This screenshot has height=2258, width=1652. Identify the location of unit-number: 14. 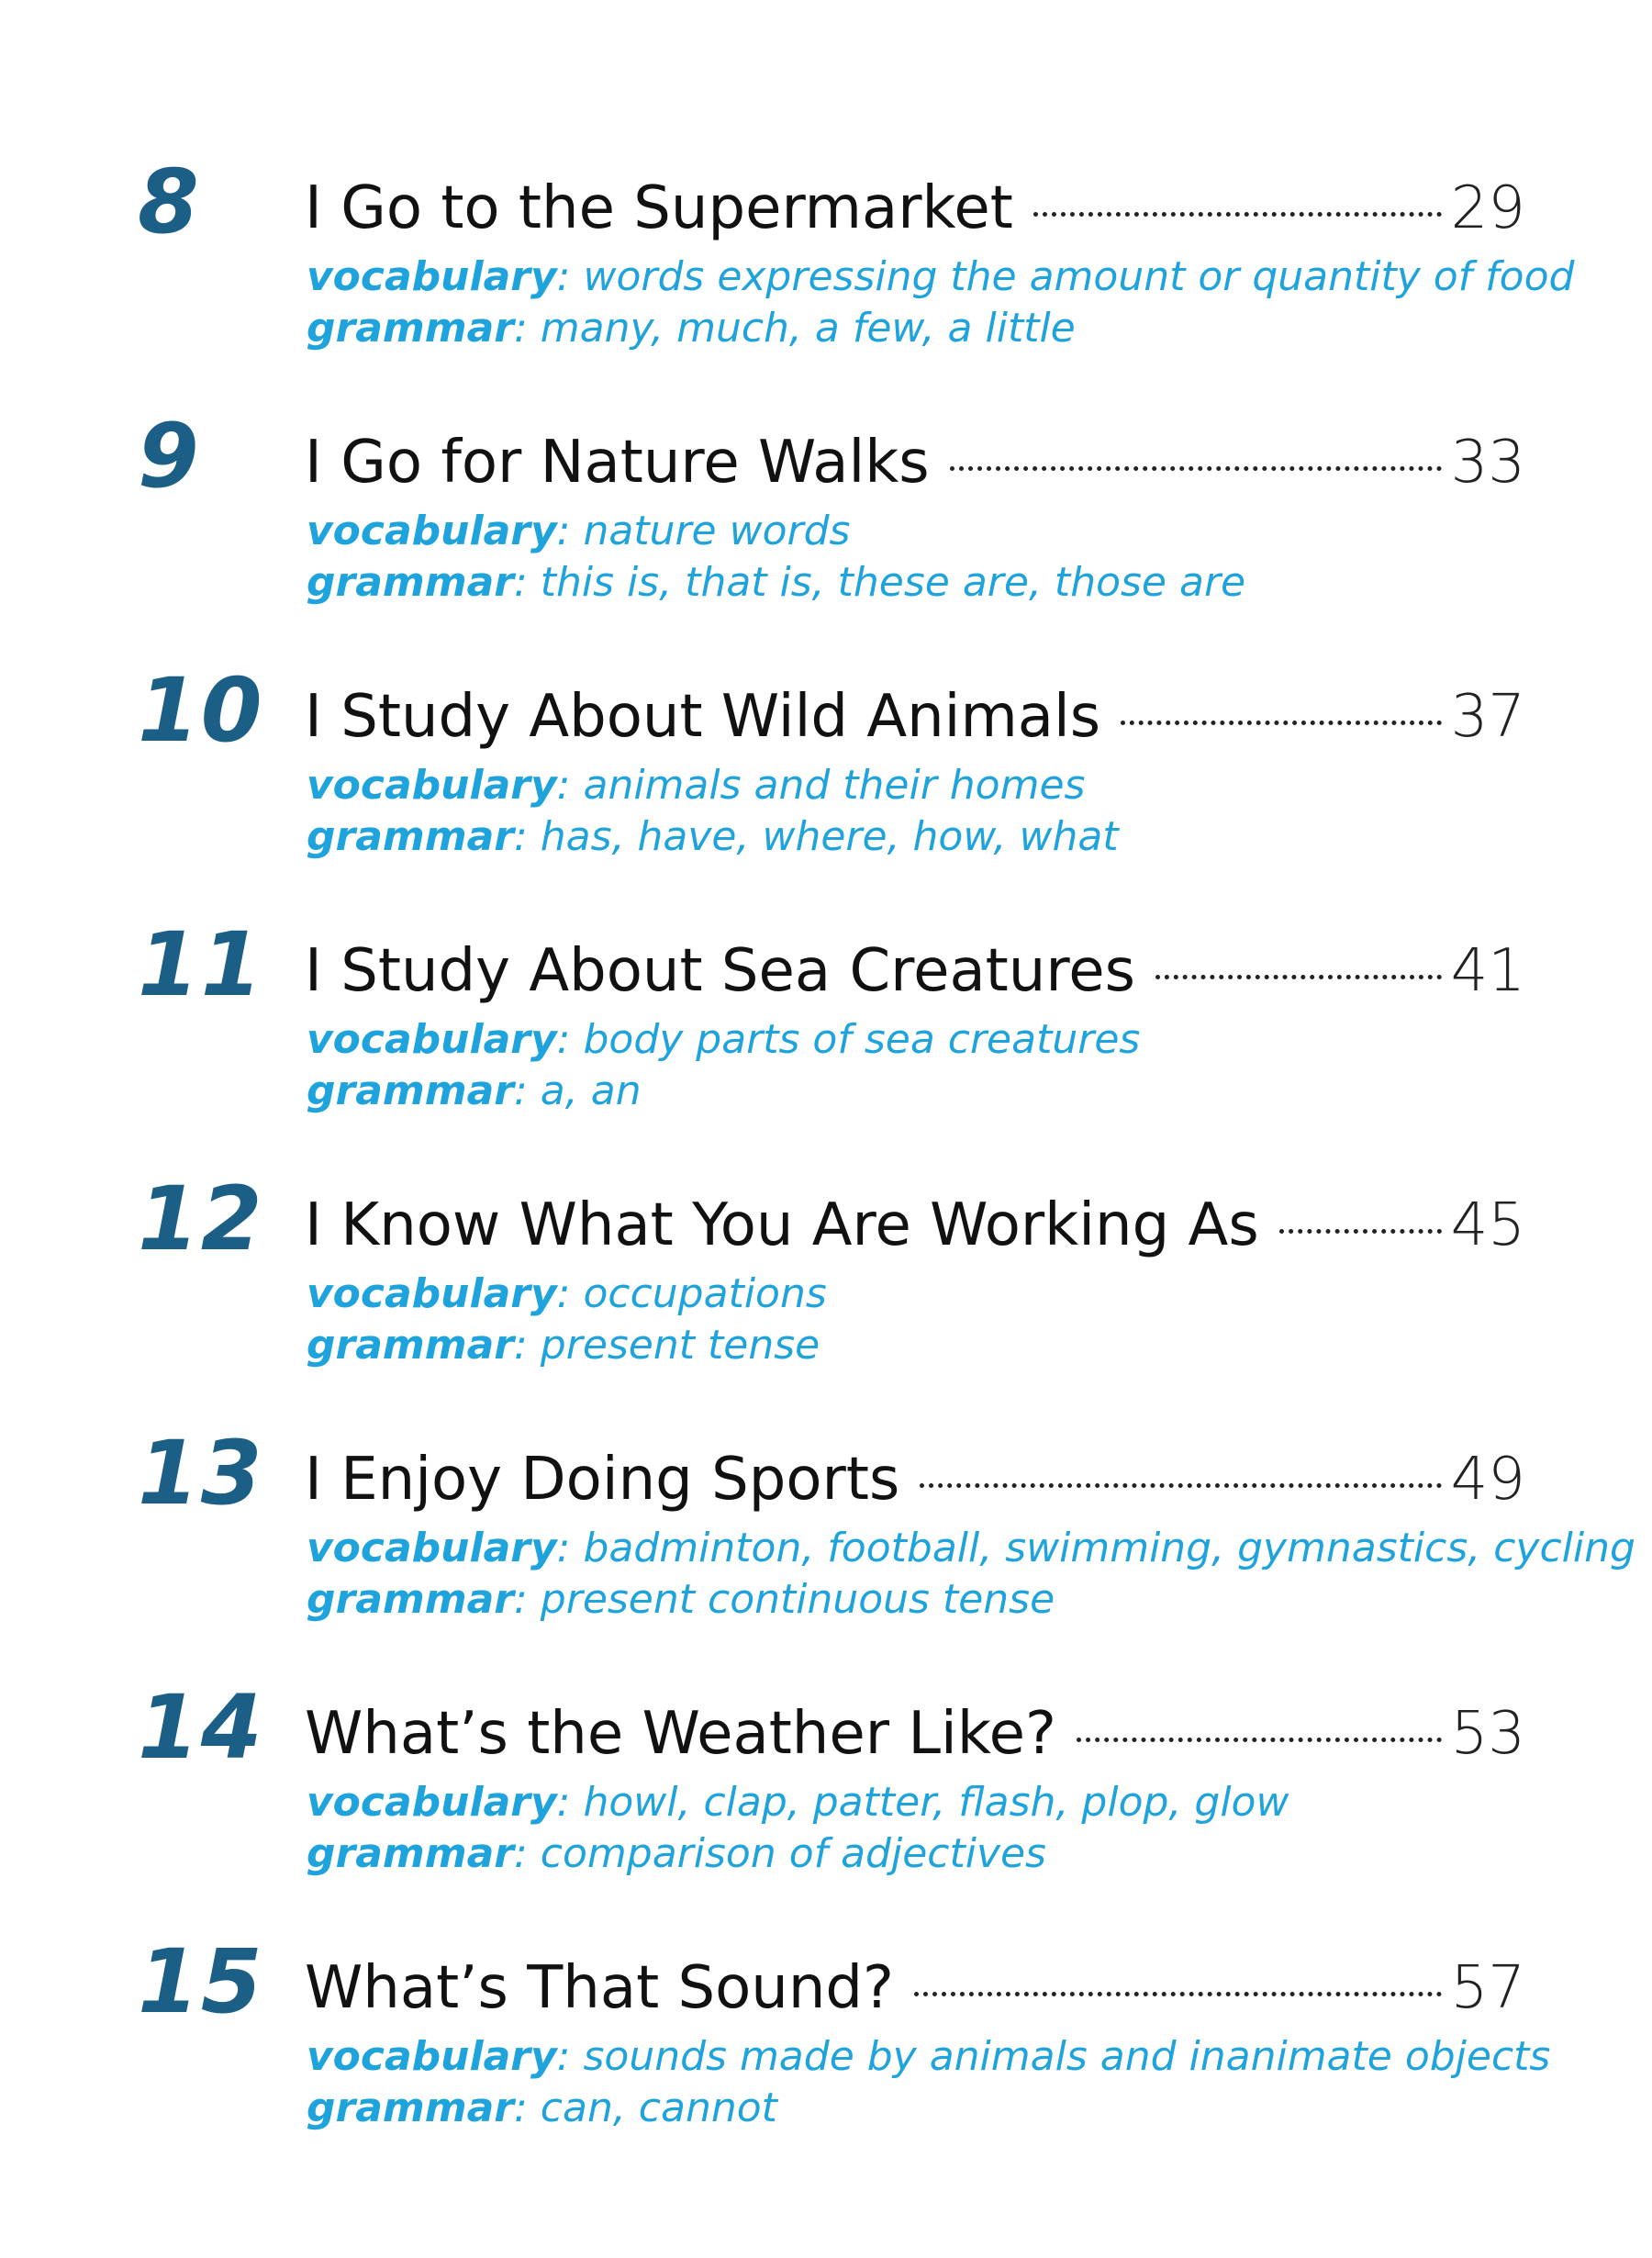
(201, 1727).